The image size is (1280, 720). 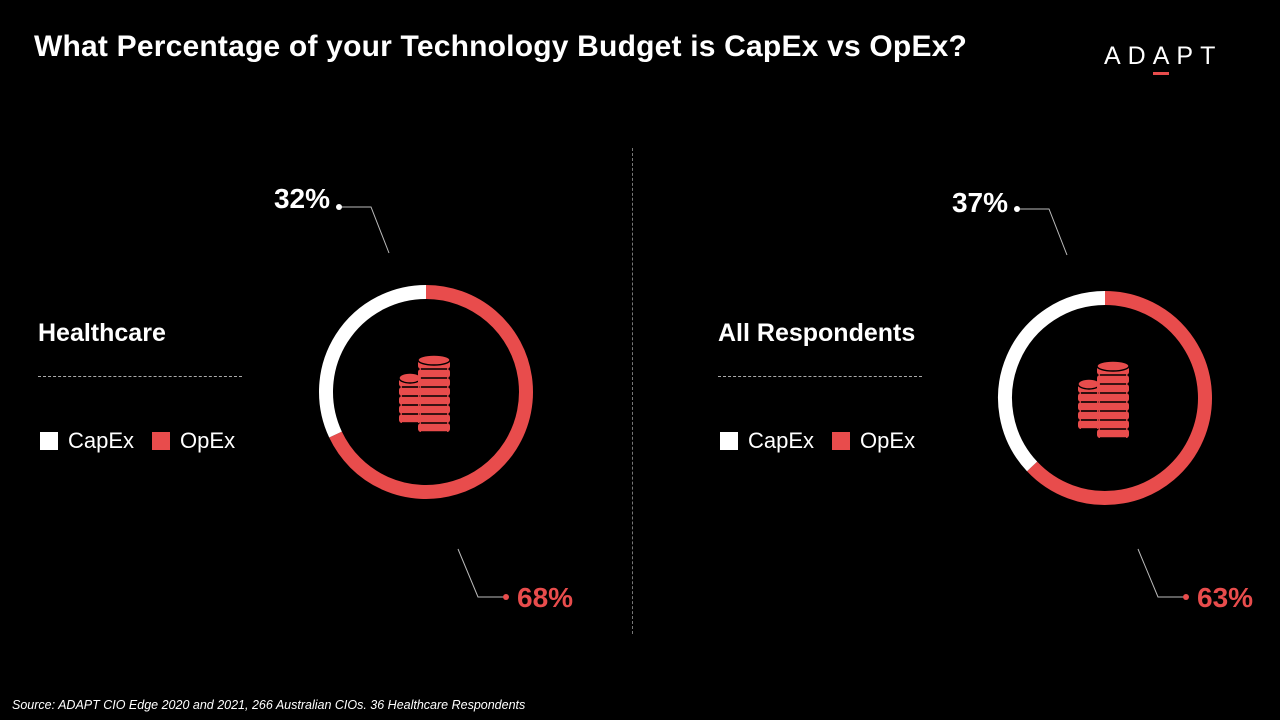 I want to click on adapt-logo: ADAPT, so click(x=1163, y=58).